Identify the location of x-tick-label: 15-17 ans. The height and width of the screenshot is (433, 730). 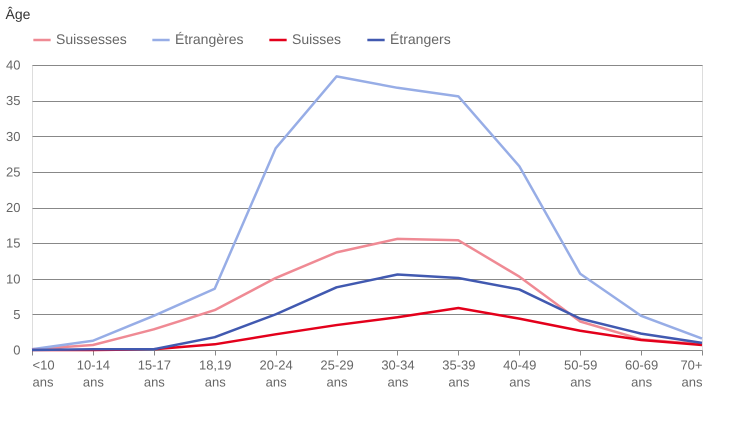
(154, 374).